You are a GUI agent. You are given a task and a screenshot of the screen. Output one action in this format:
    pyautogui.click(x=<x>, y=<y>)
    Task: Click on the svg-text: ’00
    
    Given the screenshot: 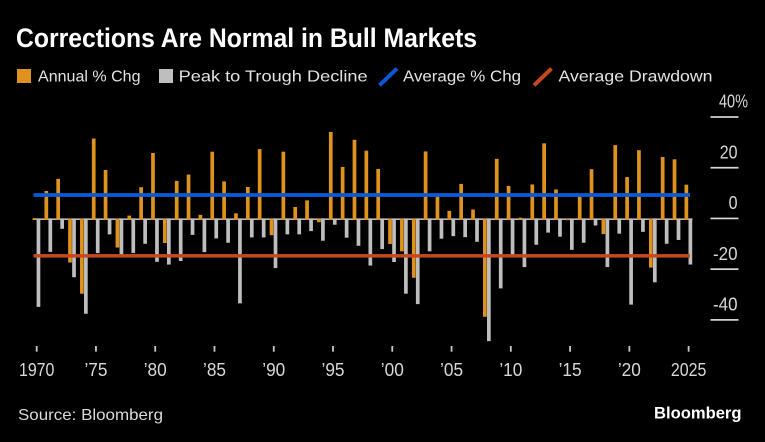 What is the action you would take?
    pyautogui.click(x=392, y=370)
    